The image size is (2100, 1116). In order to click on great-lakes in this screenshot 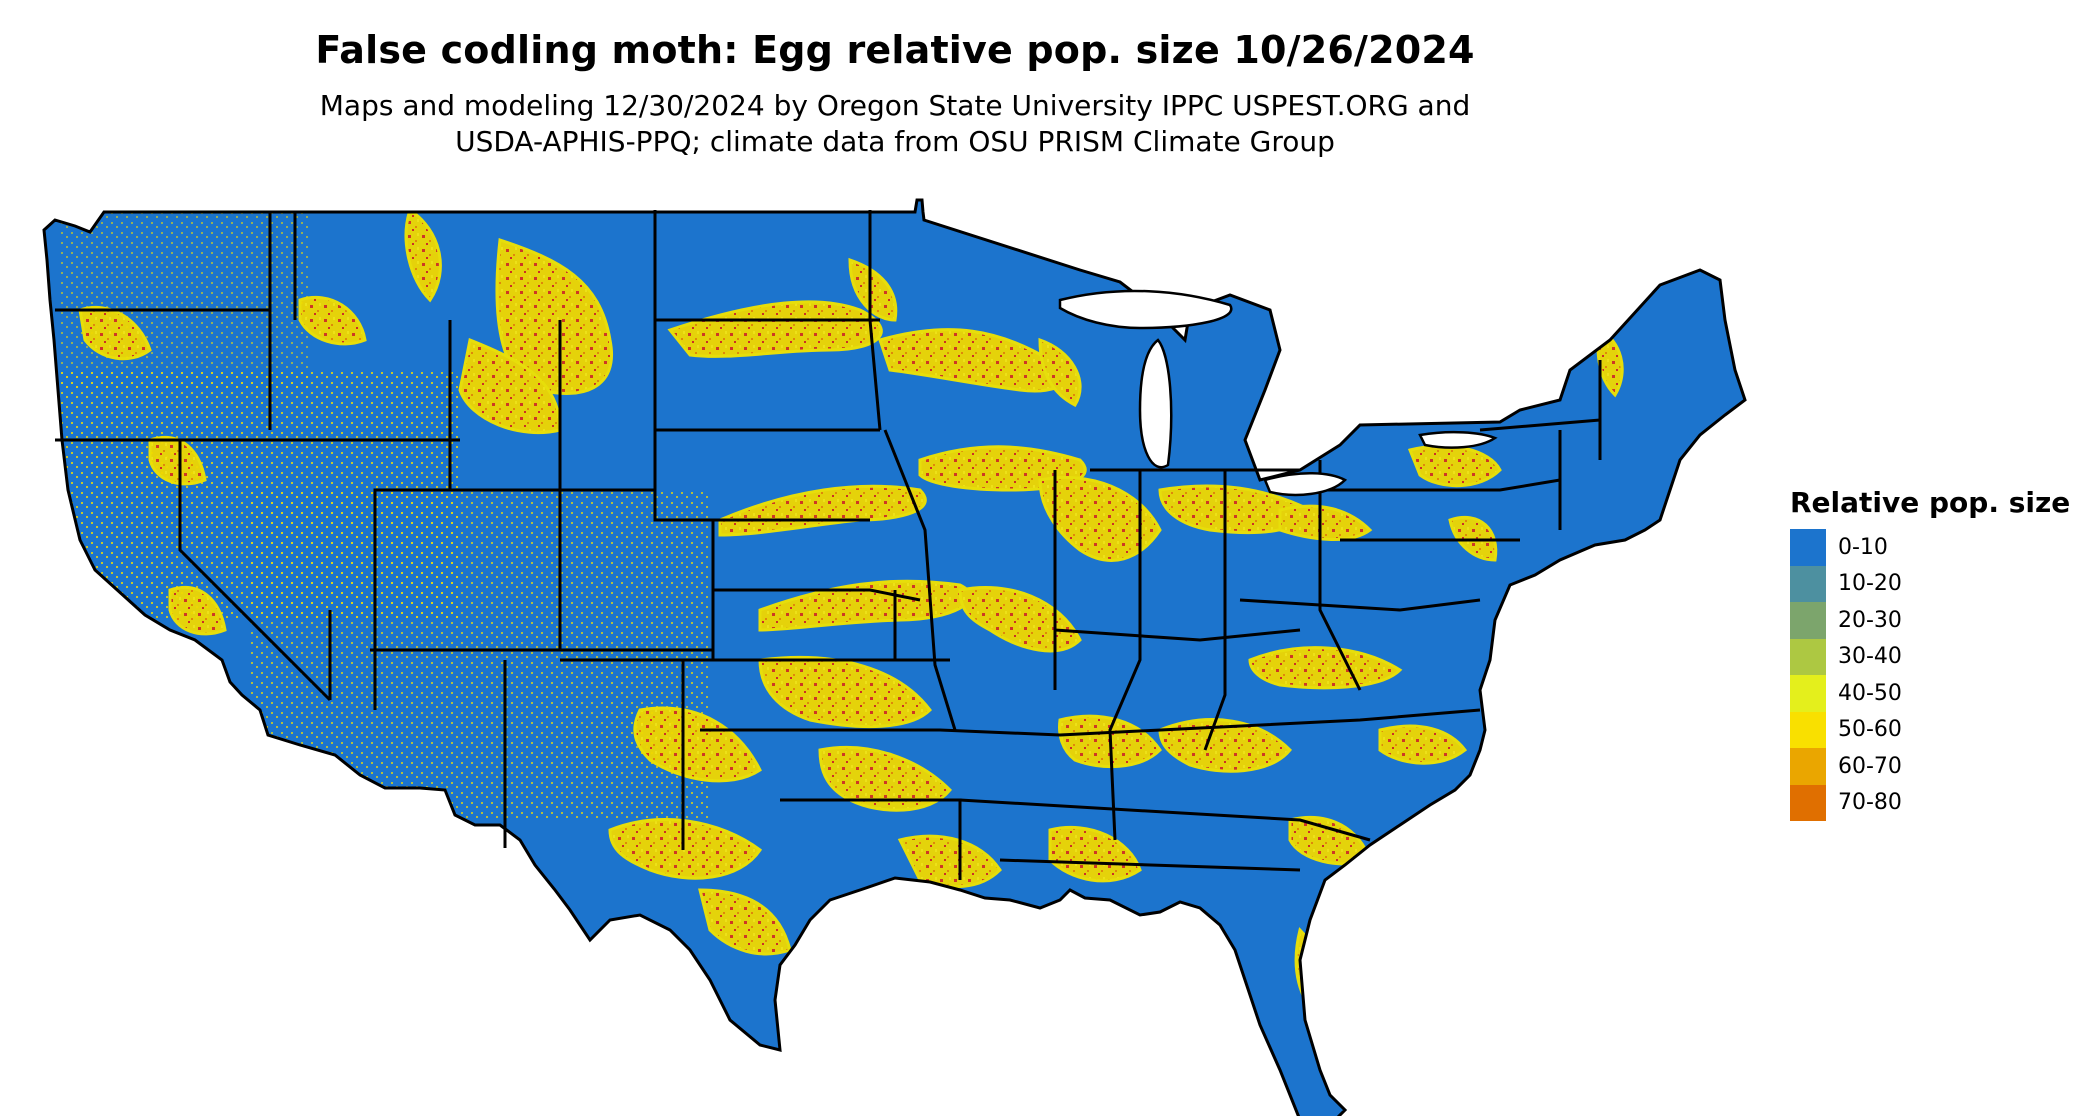, I will do `click(1278, 393)`.